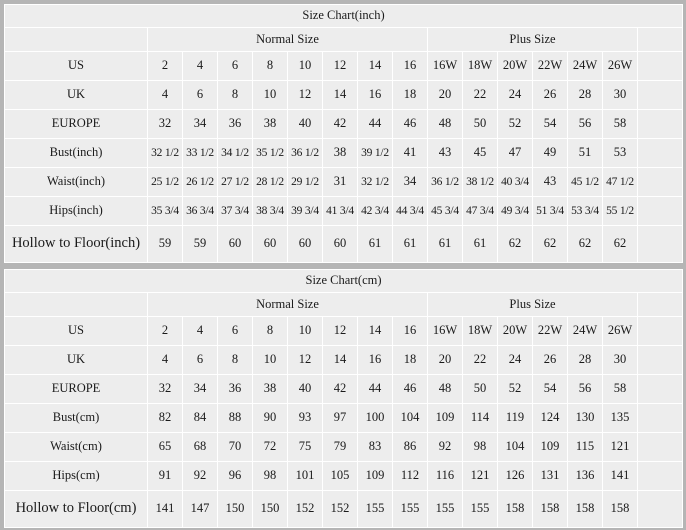 This screenshot has height=530, width=686. Describe the element at coordinates (585, 389) in the screenshot. I see `cell-cm-2-12: 56` at that location.